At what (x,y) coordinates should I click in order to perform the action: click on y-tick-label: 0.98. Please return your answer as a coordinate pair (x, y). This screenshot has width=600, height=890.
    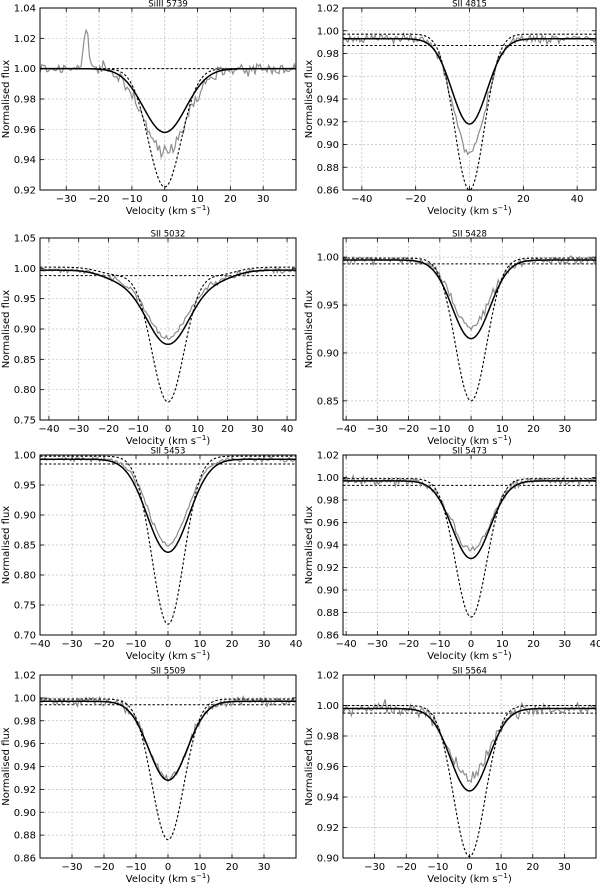
    Looking at the image, I should click on (328, 501).